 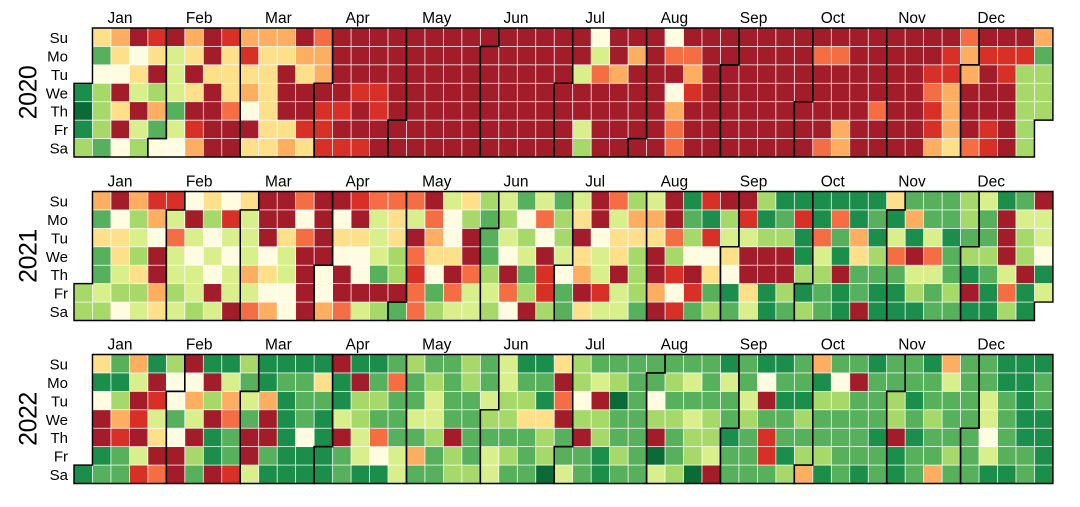 I want to click on svg-text: 2022, so click(x=29, y=419).